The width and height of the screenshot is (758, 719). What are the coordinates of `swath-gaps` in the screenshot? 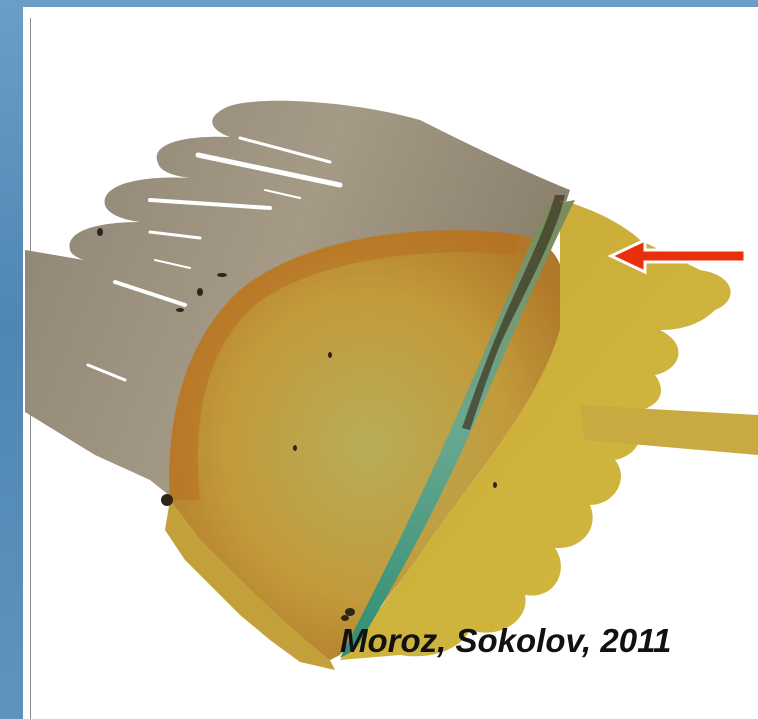 It's located at (214, 259).